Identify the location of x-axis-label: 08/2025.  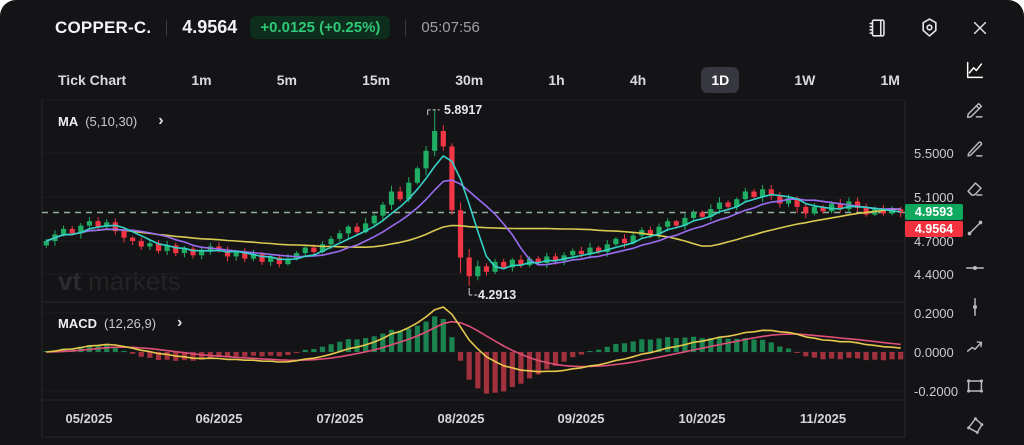
(461, 418).